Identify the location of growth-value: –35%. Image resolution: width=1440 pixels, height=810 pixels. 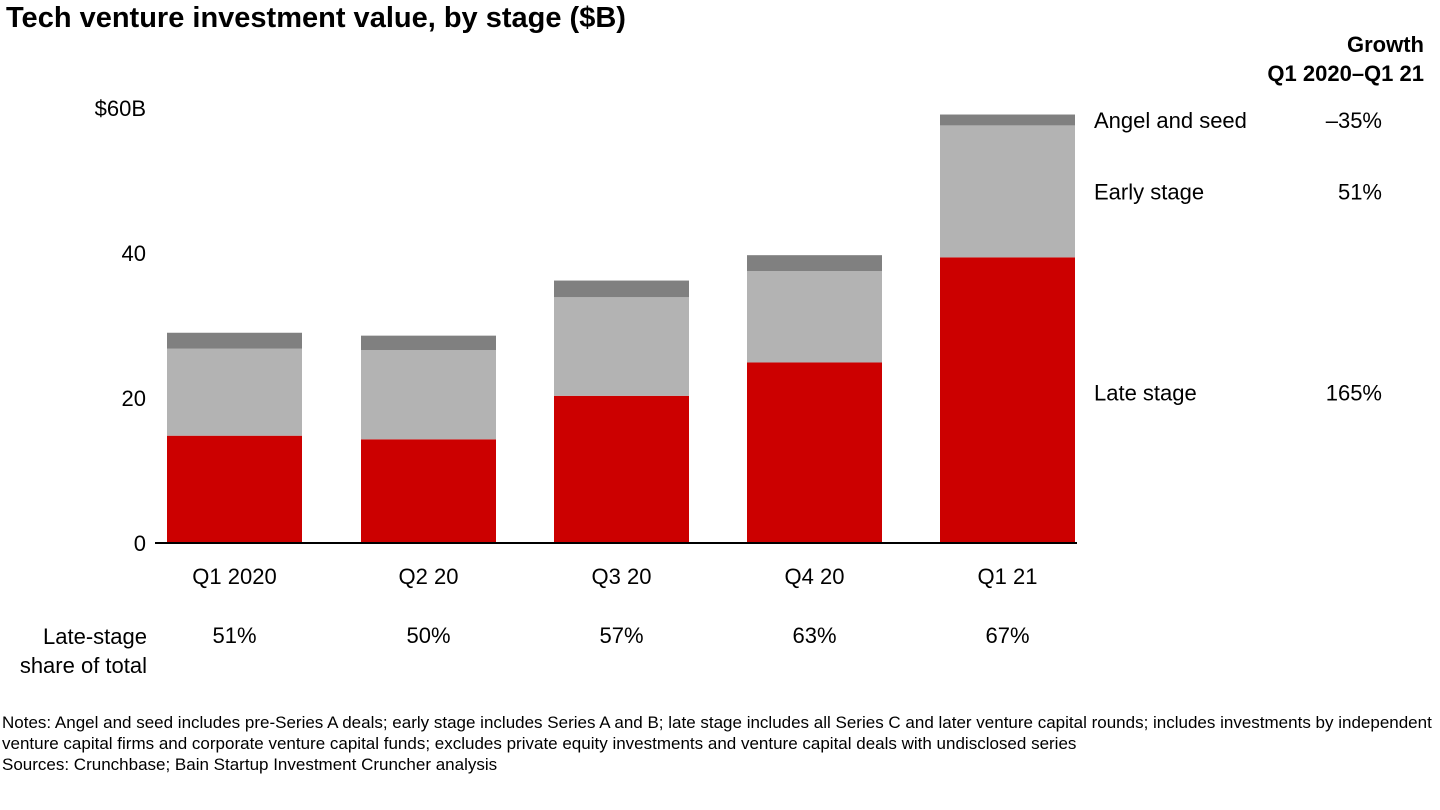
(1354, 120).